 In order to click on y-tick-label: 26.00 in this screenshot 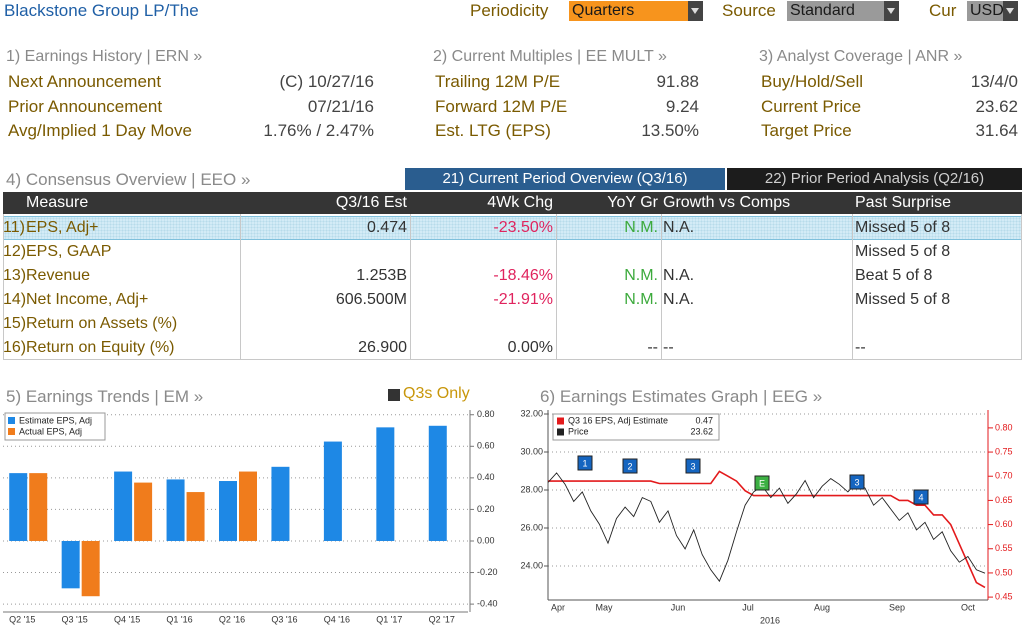, I will do `click(531, 527)`.